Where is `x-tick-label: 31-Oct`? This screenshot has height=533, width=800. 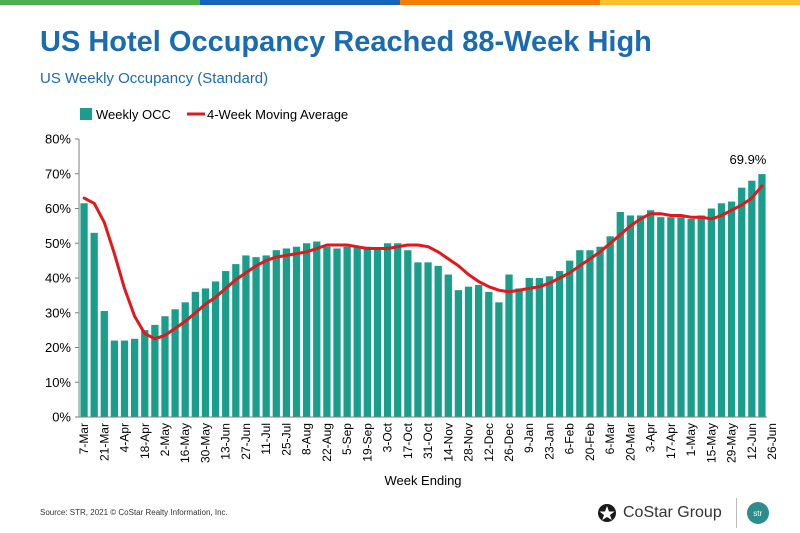
x-tick-label: 31-Oct is located at coordinates (428, 440).